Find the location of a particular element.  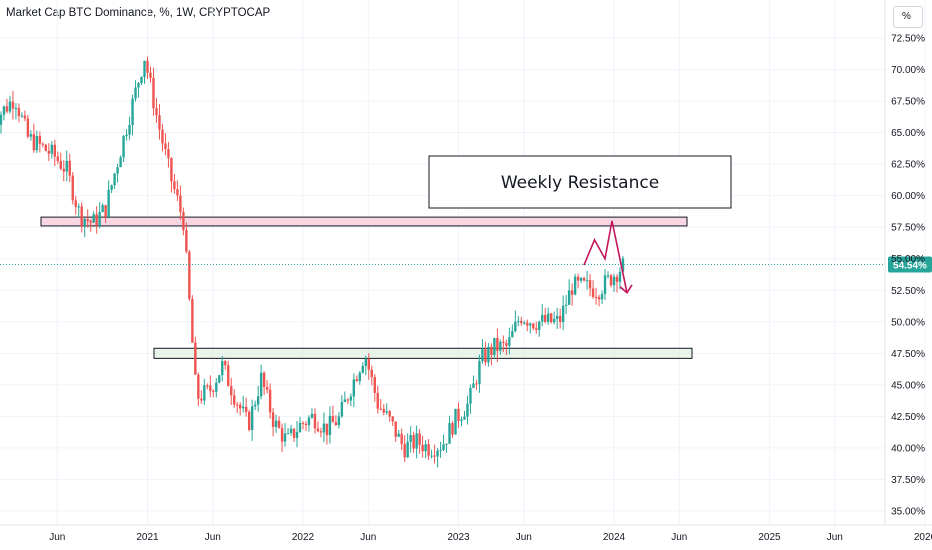

unit-selector: % is located at coordinates (908, 17).